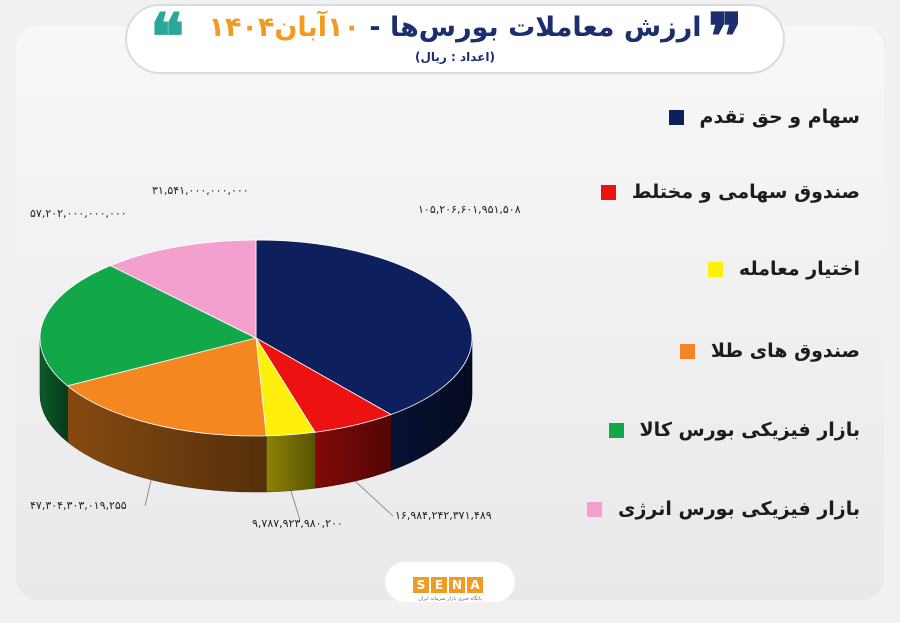 Image resolution: width=900 pixels, height=623 pixels. Describe the element at coordinates (284, 27) in the screenshot. I see `title-date: ۱۰آبان۱۴۰۴` at that location.